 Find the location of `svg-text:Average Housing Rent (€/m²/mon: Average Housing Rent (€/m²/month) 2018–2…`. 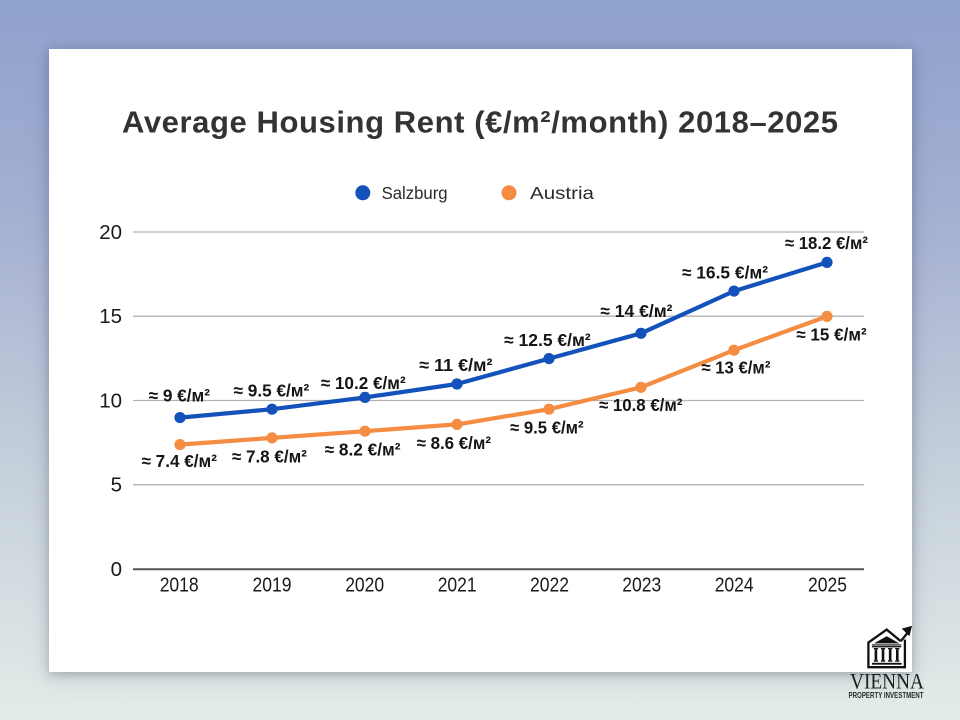

svg-text:Average Housing Rent (€/m²/mon: Average Housing Rent (€/m²/month) 2018–2… is located at coordinates (480, 122).